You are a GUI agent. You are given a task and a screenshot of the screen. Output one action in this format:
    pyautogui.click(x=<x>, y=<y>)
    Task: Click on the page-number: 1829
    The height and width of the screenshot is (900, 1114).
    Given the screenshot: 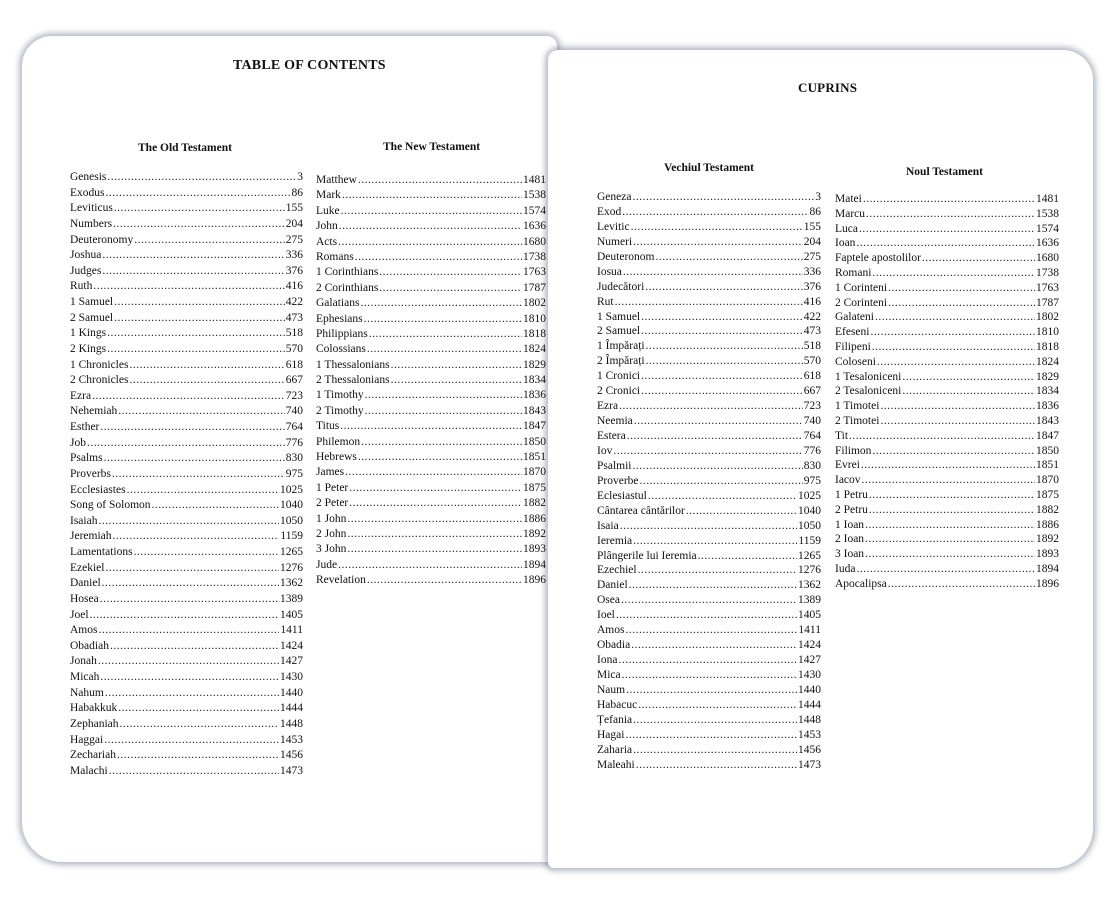 What is the action you would take?
    pyautogui.click(x=534, y=364)
    